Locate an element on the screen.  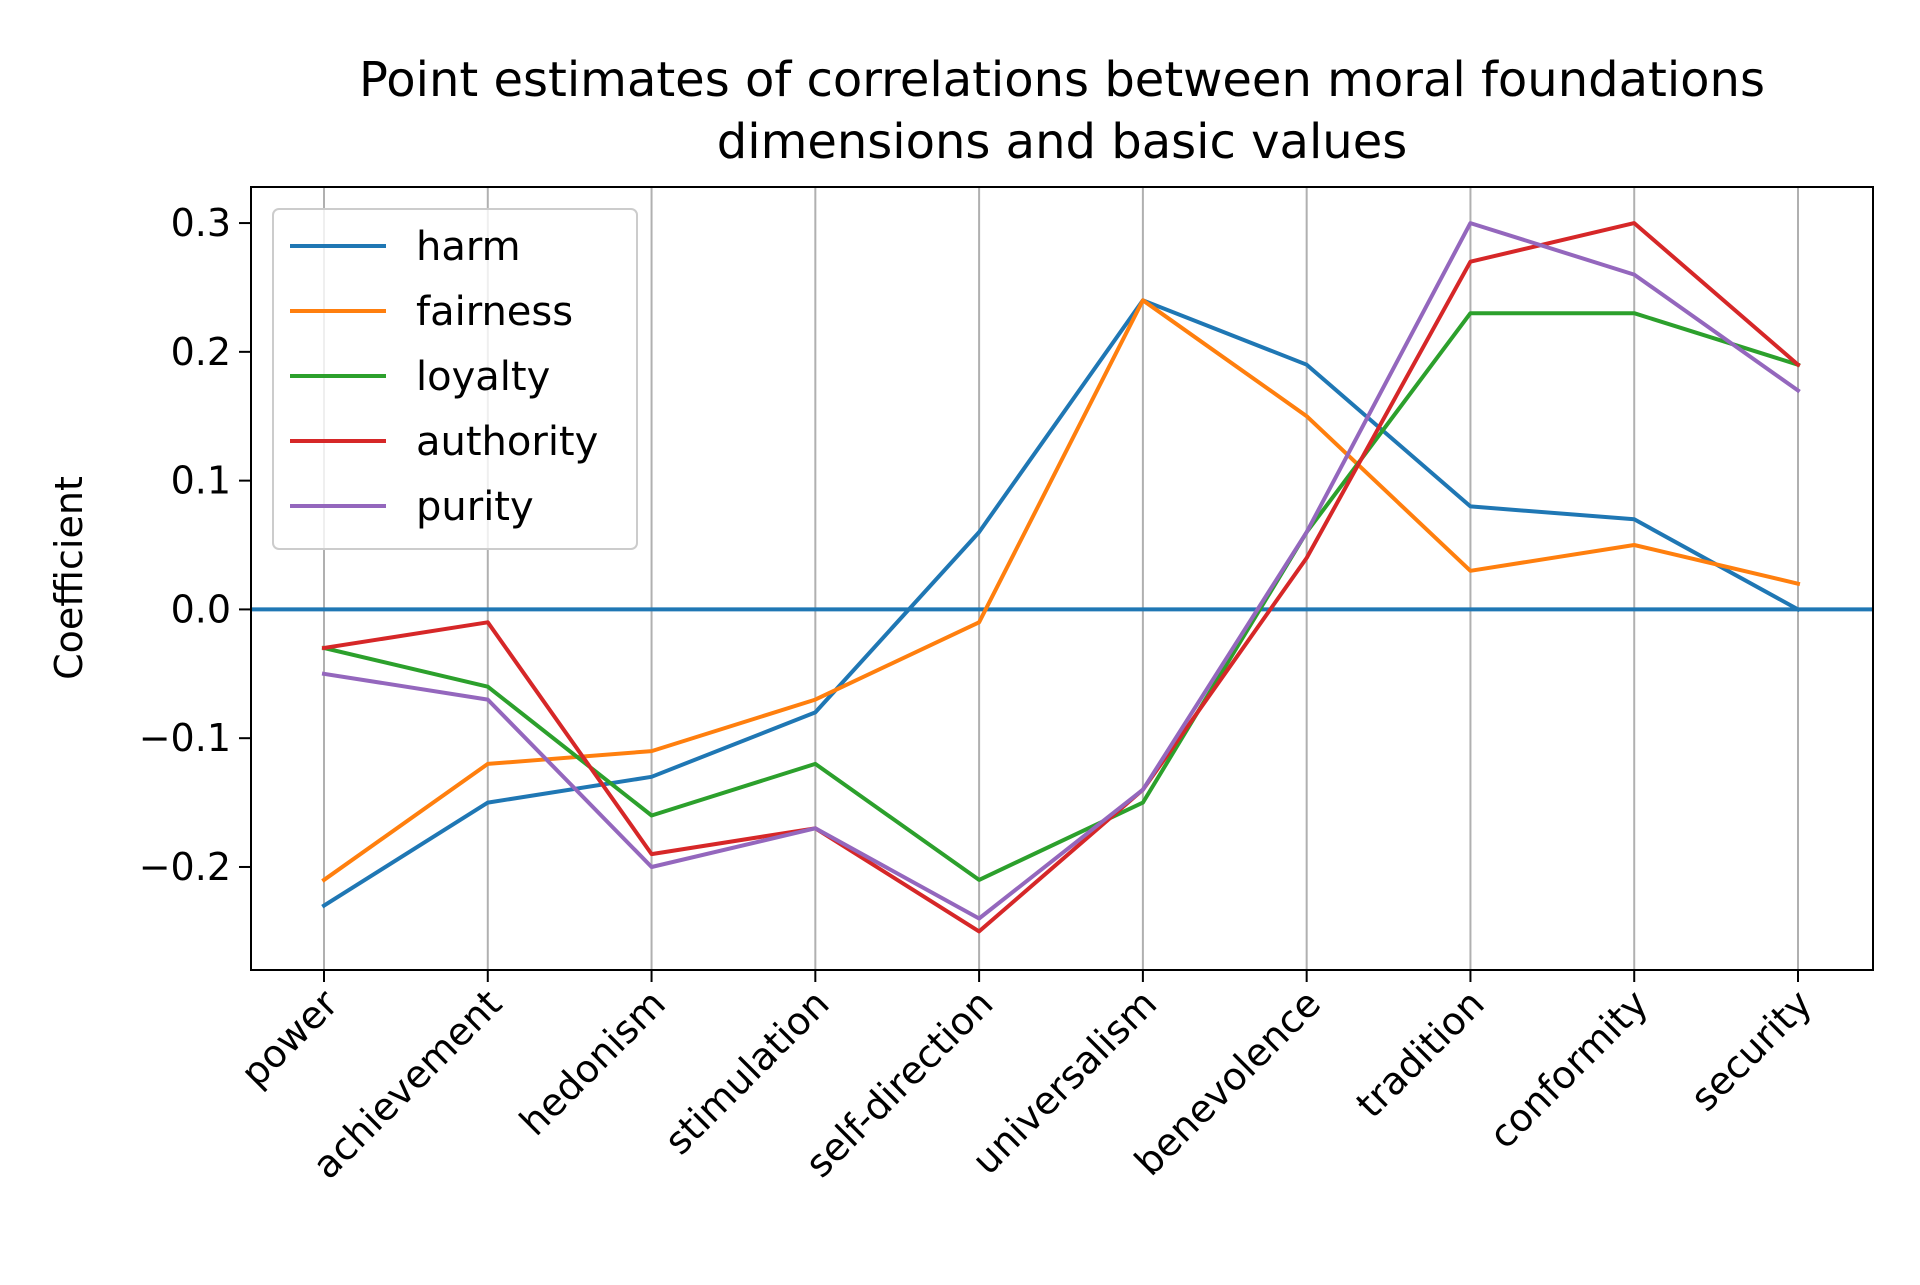
legend-frame is located at coordinates (455, 379).